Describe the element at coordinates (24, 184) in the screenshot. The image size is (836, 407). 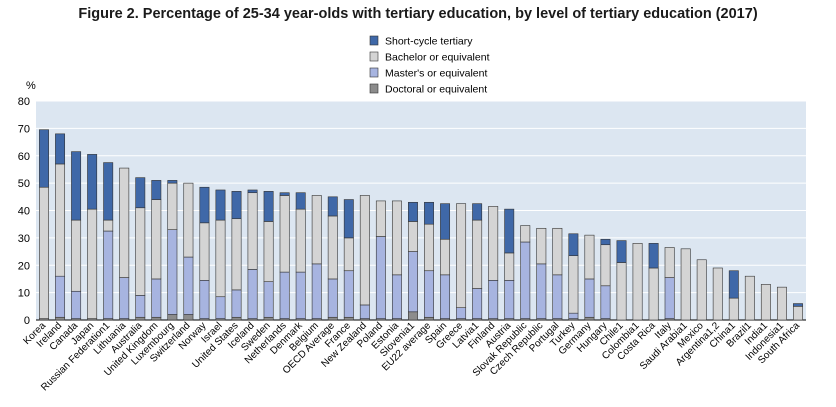
I see `y-tick-label: 50` at that location.